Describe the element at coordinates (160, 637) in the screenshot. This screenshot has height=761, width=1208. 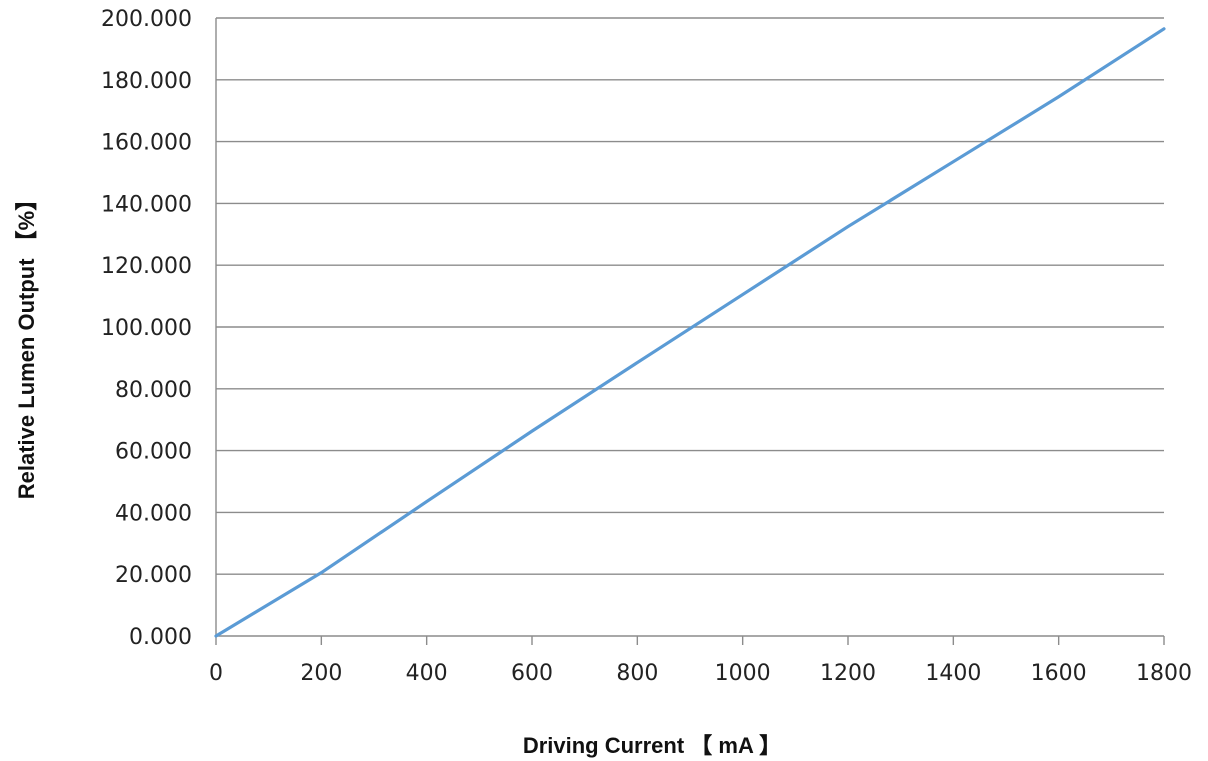
I see `y-tick-label: 0.000` at that location.